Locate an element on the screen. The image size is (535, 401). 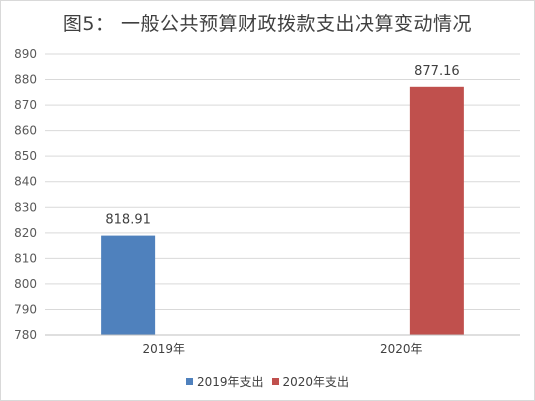
legend: 2019年支出 2020年支出 is located at coordinates (267, 381).